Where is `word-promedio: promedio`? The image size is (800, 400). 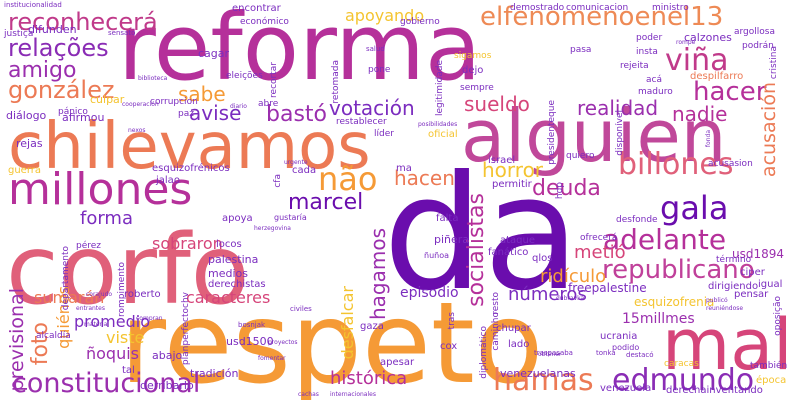
word-promedio: promedio is located at coordinates (112, 321).